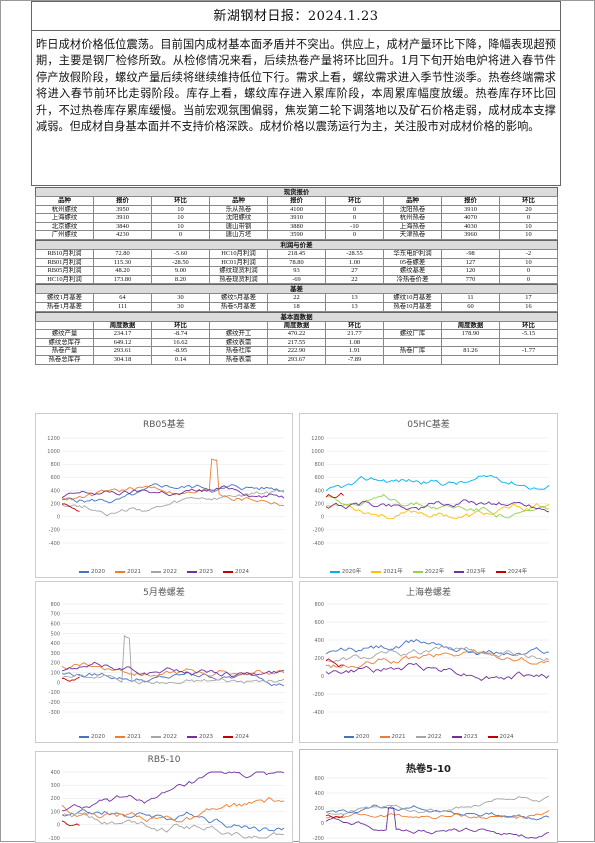 Image resolution: width=595 pixels, height=843 pixels. Describe the element at coordinates (238, 351) in the screenshot. I see `table-cell: 热卷社库` at that location.